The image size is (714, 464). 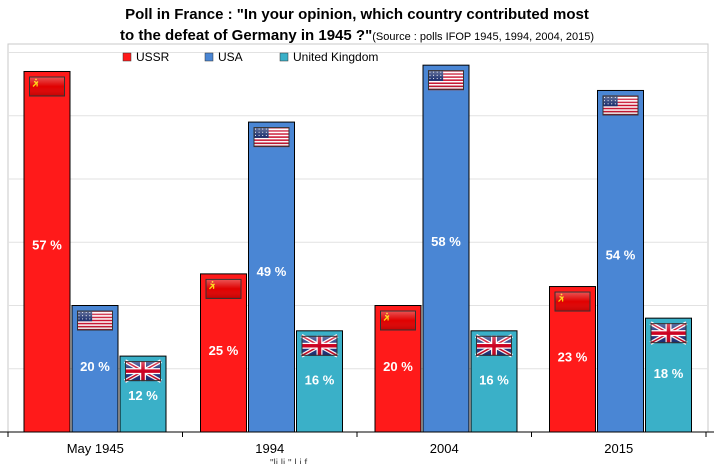 I want to click on legend-label: USA, so click(x=230, y=57).